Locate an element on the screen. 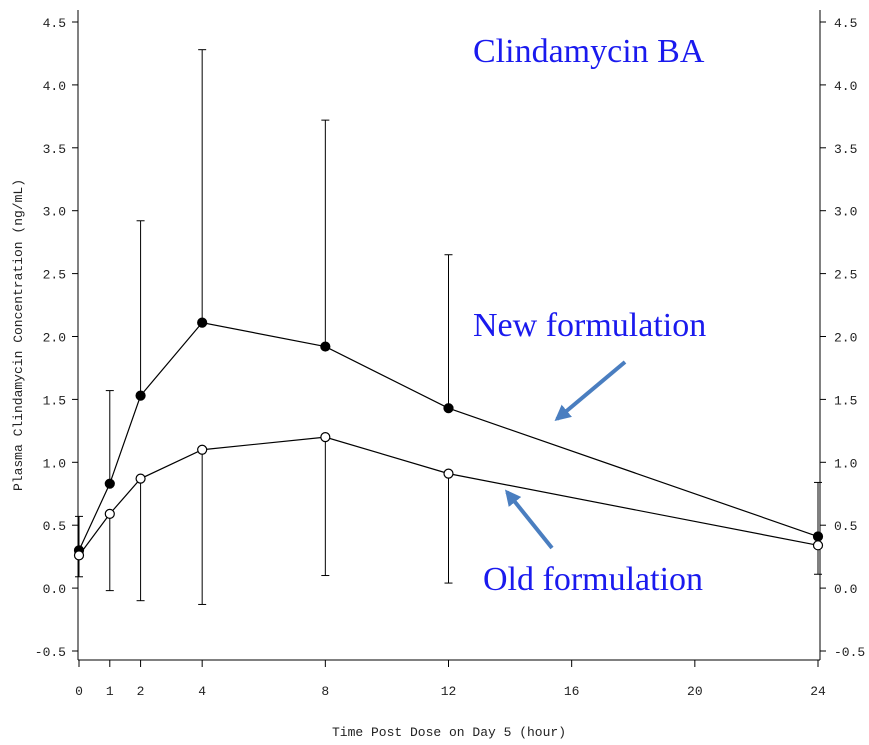 The width and height of the screenshot is (869, 745). y-tick-label: 3.5 is located at coordinates (54, 149).